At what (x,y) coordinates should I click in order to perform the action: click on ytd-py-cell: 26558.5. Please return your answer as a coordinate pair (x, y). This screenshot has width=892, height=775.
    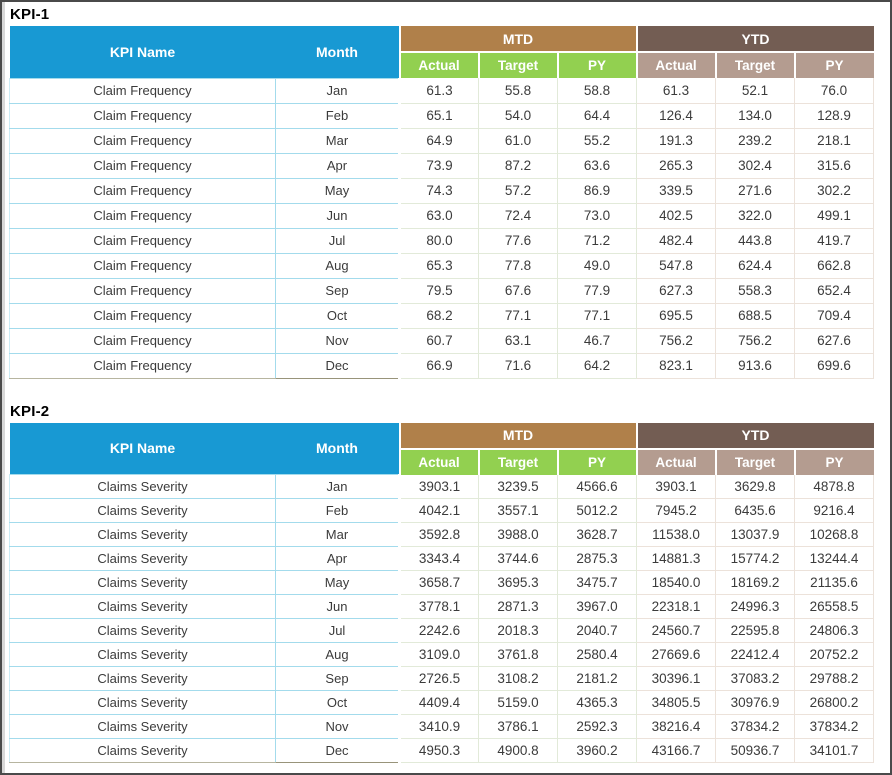
    Looking at the image, I should click on (834, 606).